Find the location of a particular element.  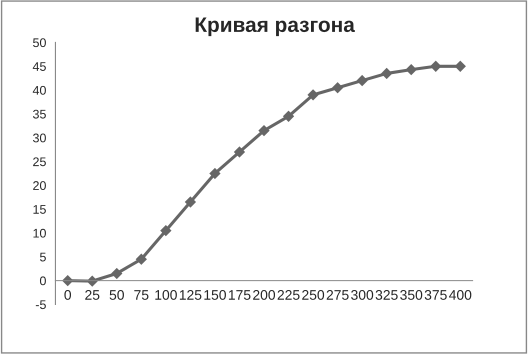

x-tick-label: 250 is located at coordinates (313, 295).